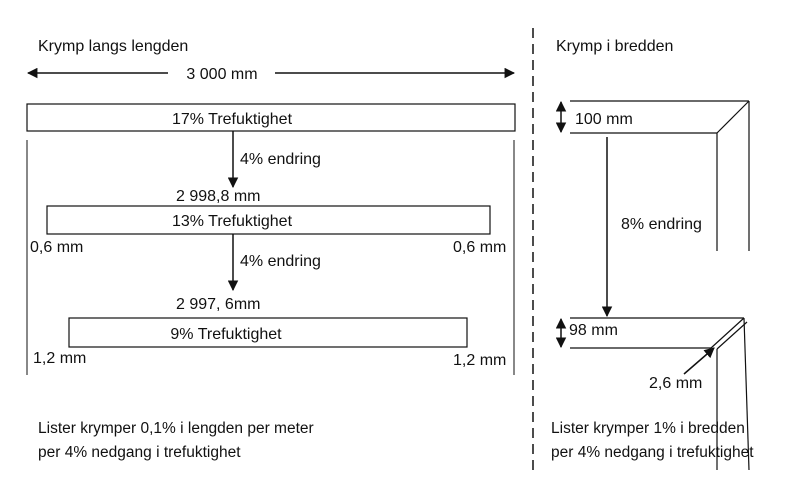 This screenshot has height=488, width=800. I want to click on length-label-2: 2 997, 6mm, so click(218, 304).